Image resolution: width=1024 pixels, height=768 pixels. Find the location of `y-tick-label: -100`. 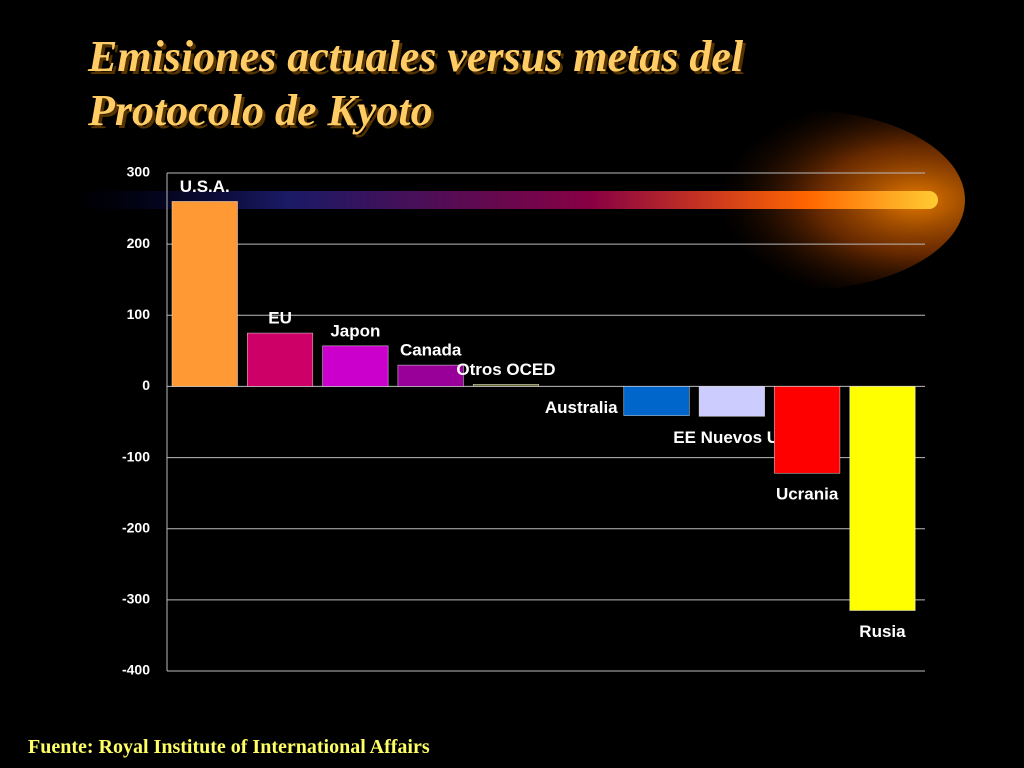

y-tick-label: -100 is located at coordinates (136, 456).